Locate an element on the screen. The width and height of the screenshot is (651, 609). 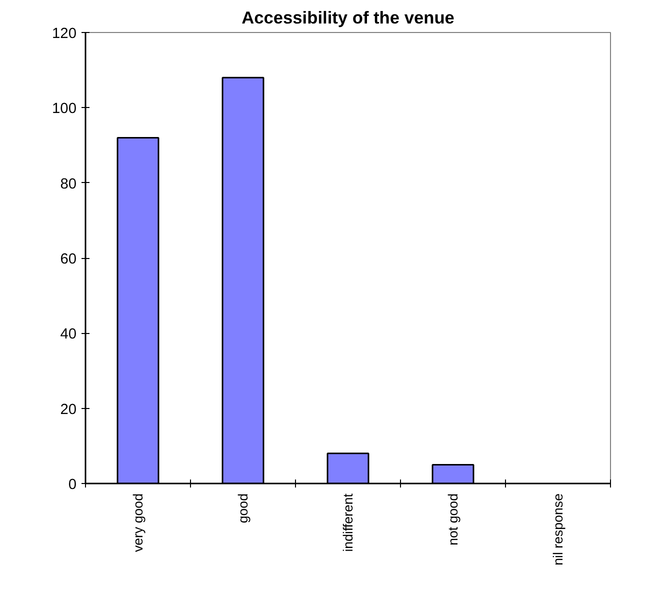
x-tick-label: good is located at coordinates (243, 508).